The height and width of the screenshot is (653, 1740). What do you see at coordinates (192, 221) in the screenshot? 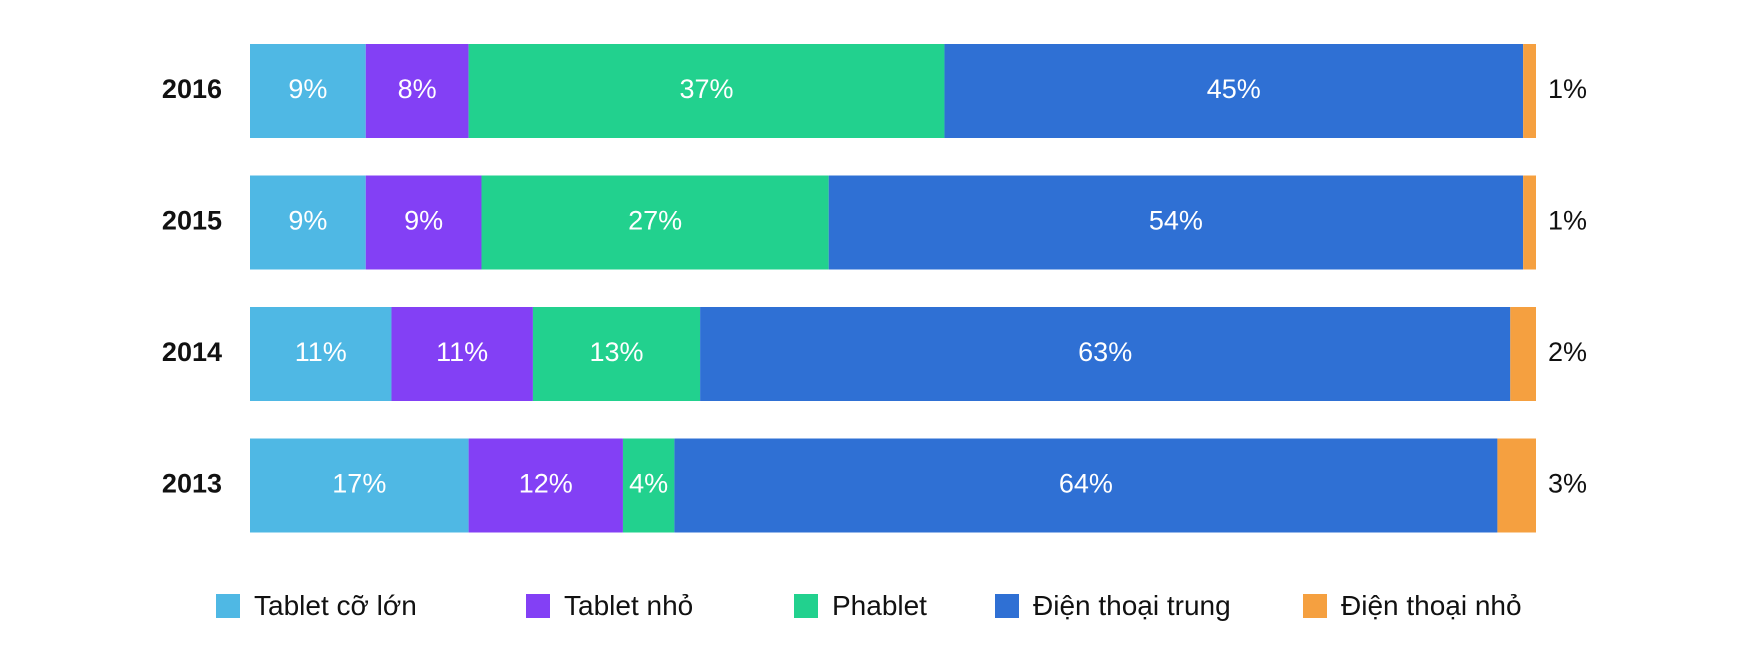
I see `year-label-2015: 2015` at bounding box center [192, 221].